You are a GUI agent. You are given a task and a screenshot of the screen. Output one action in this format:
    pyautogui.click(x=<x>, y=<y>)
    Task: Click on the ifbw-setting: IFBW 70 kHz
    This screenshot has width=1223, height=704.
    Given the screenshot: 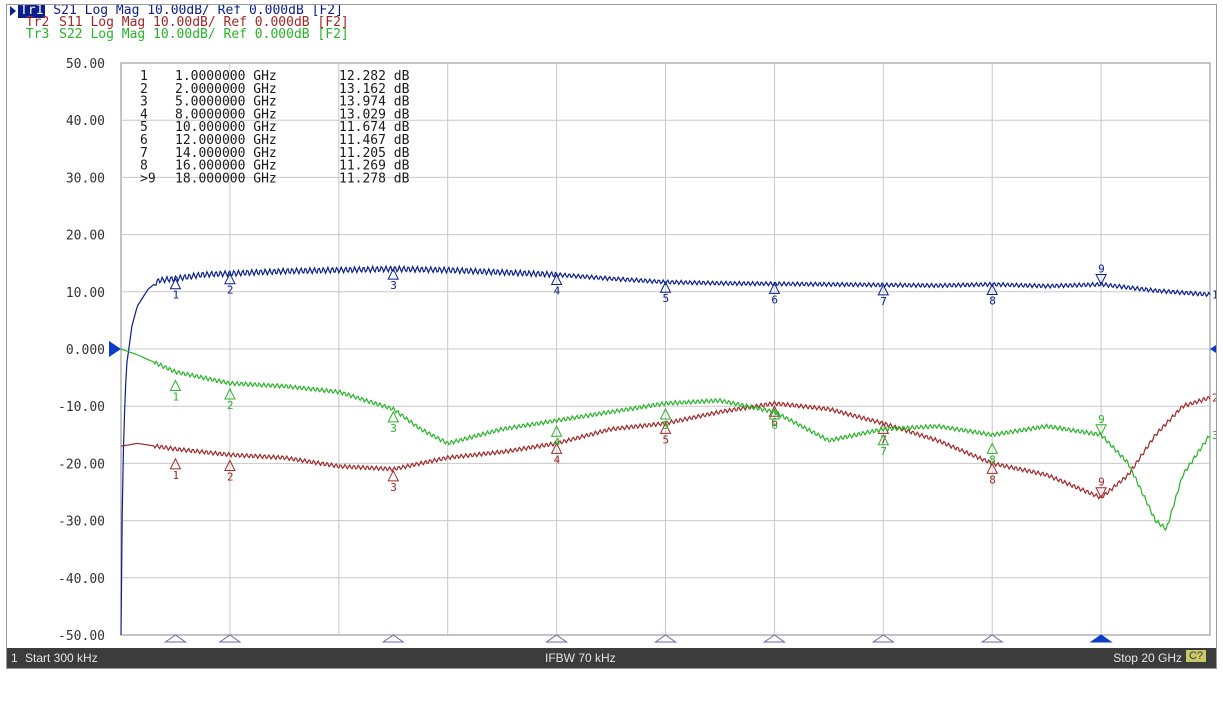 What is the action you would take?
    pyautogui.click(x=580, y=658)
    